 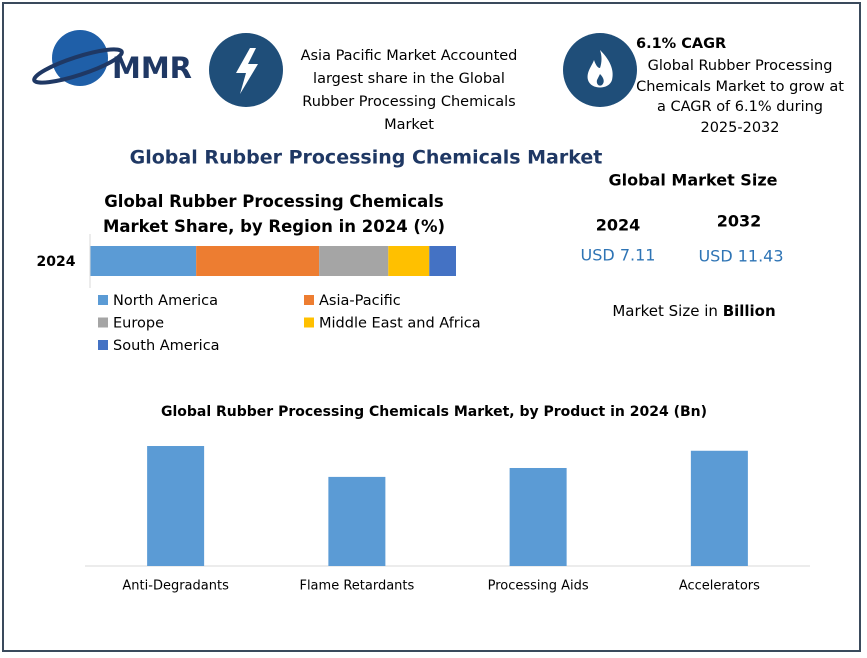 I want to click on year: 2024, so click(x=618, y=225).